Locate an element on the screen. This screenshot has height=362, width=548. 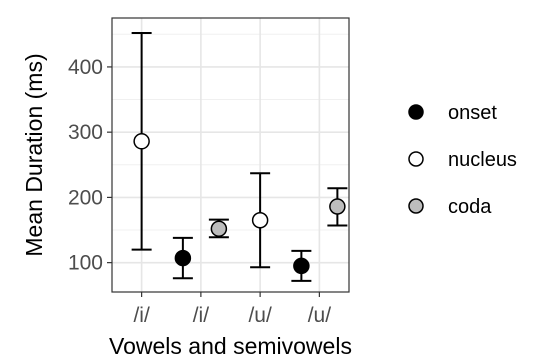
y-axis-title: Mean Duration (ms) is located at coordinates (34, 154).